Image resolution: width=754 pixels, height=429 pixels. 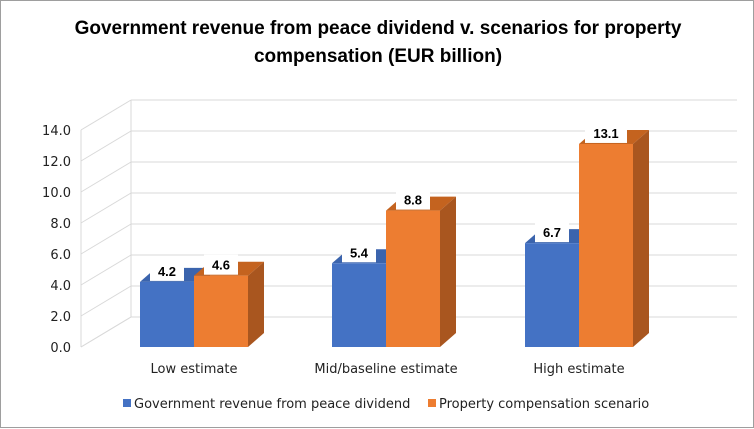 I want to click on data-label: 5.4, so click(x=359, y=252).